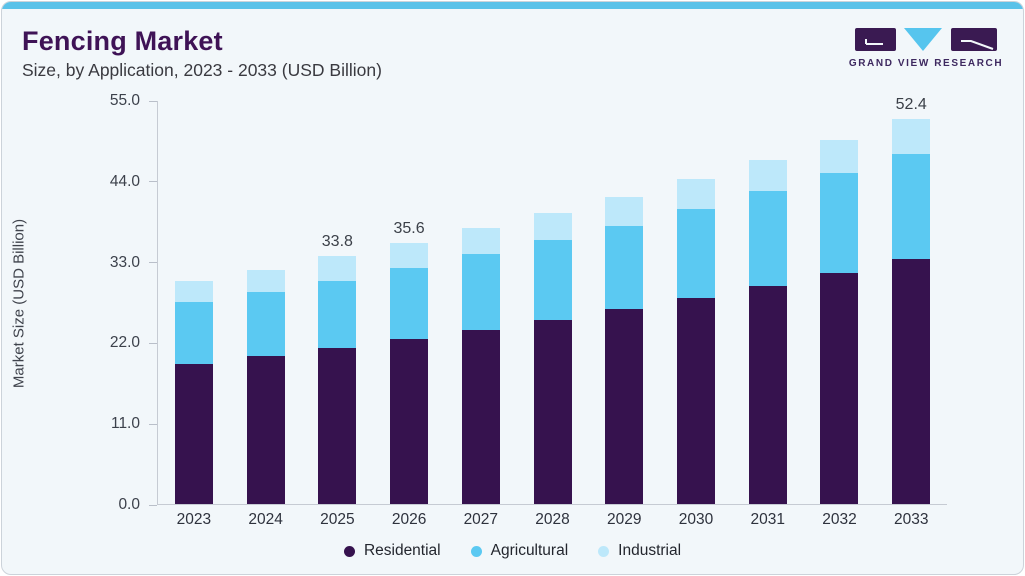  I want to click on y-tick-label: 55.0, so click(124, 100).